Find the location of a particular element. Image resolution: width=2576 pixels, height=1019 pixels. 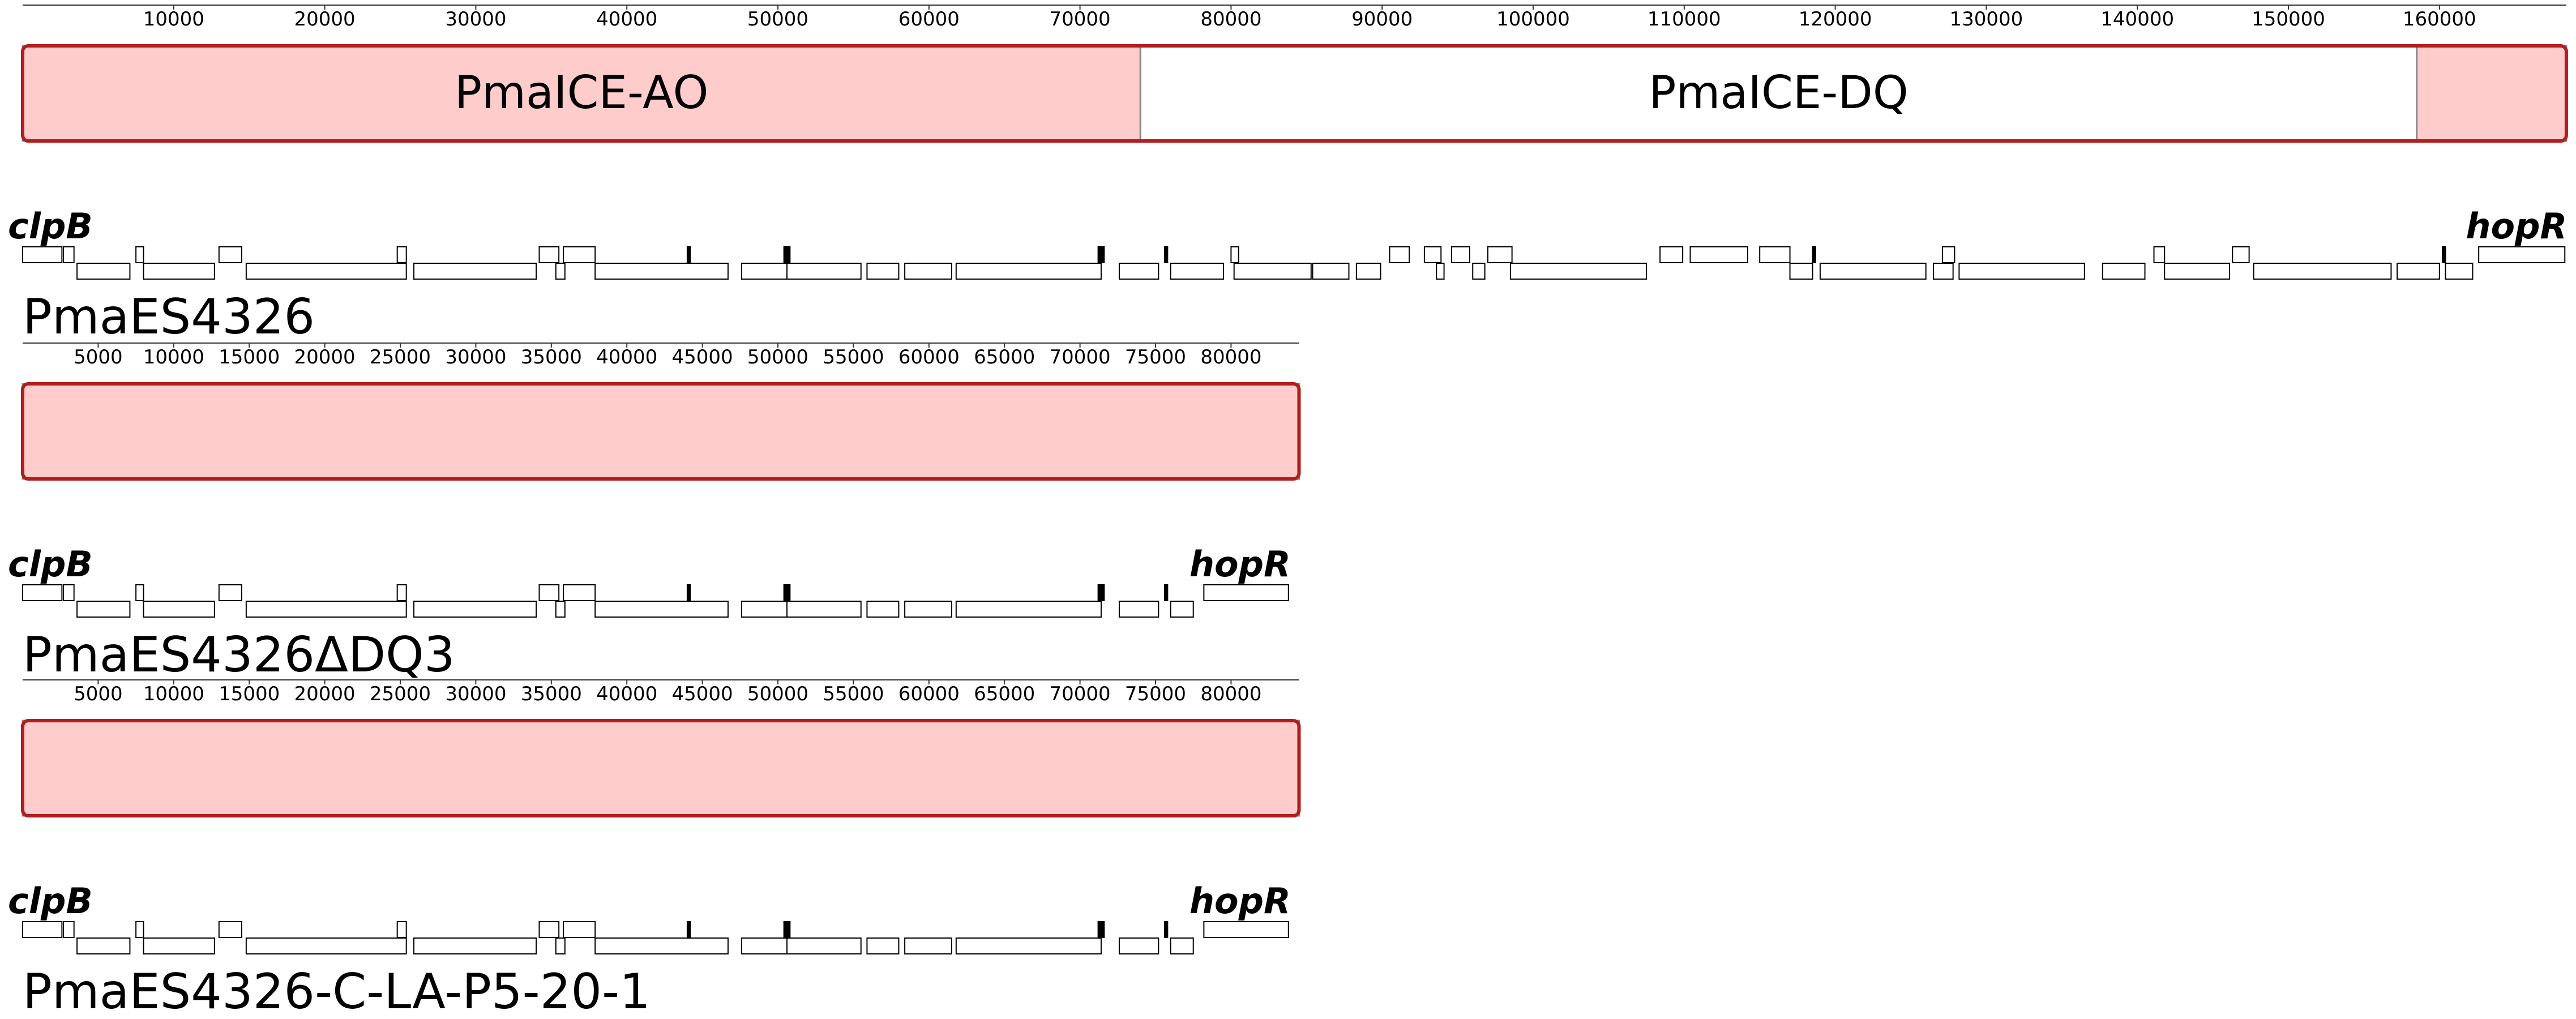

tick-label: 110000 is located at coordinates (1684, 19).